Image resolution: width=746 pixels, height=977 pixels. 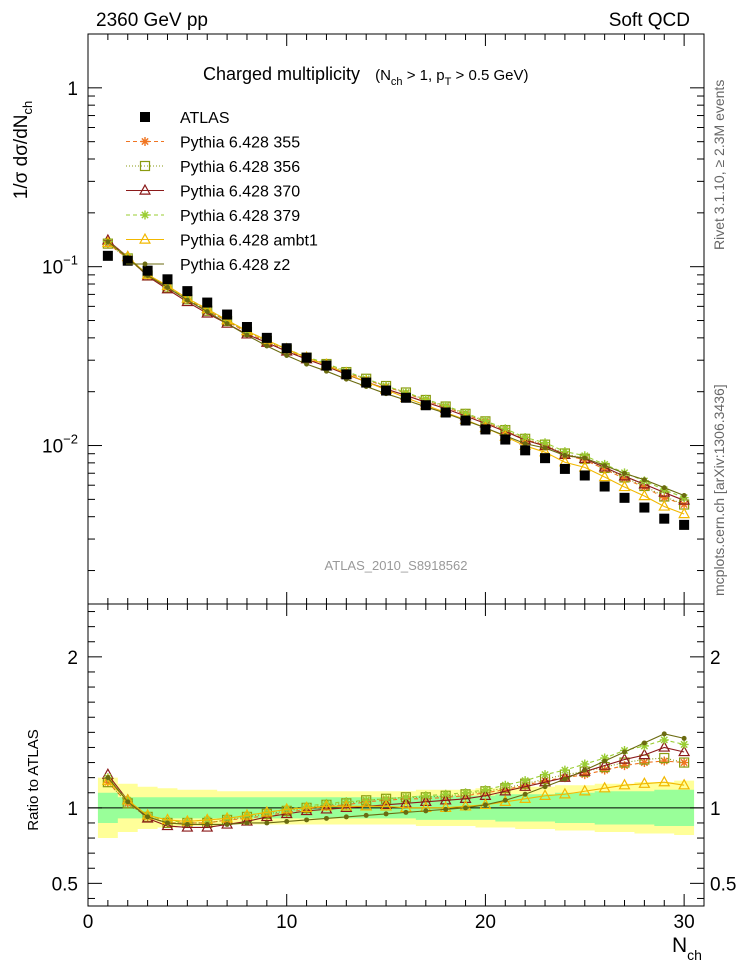 I want to click on series-line-ratio-pythia-6-428-z2, so click(x=396, y=779).